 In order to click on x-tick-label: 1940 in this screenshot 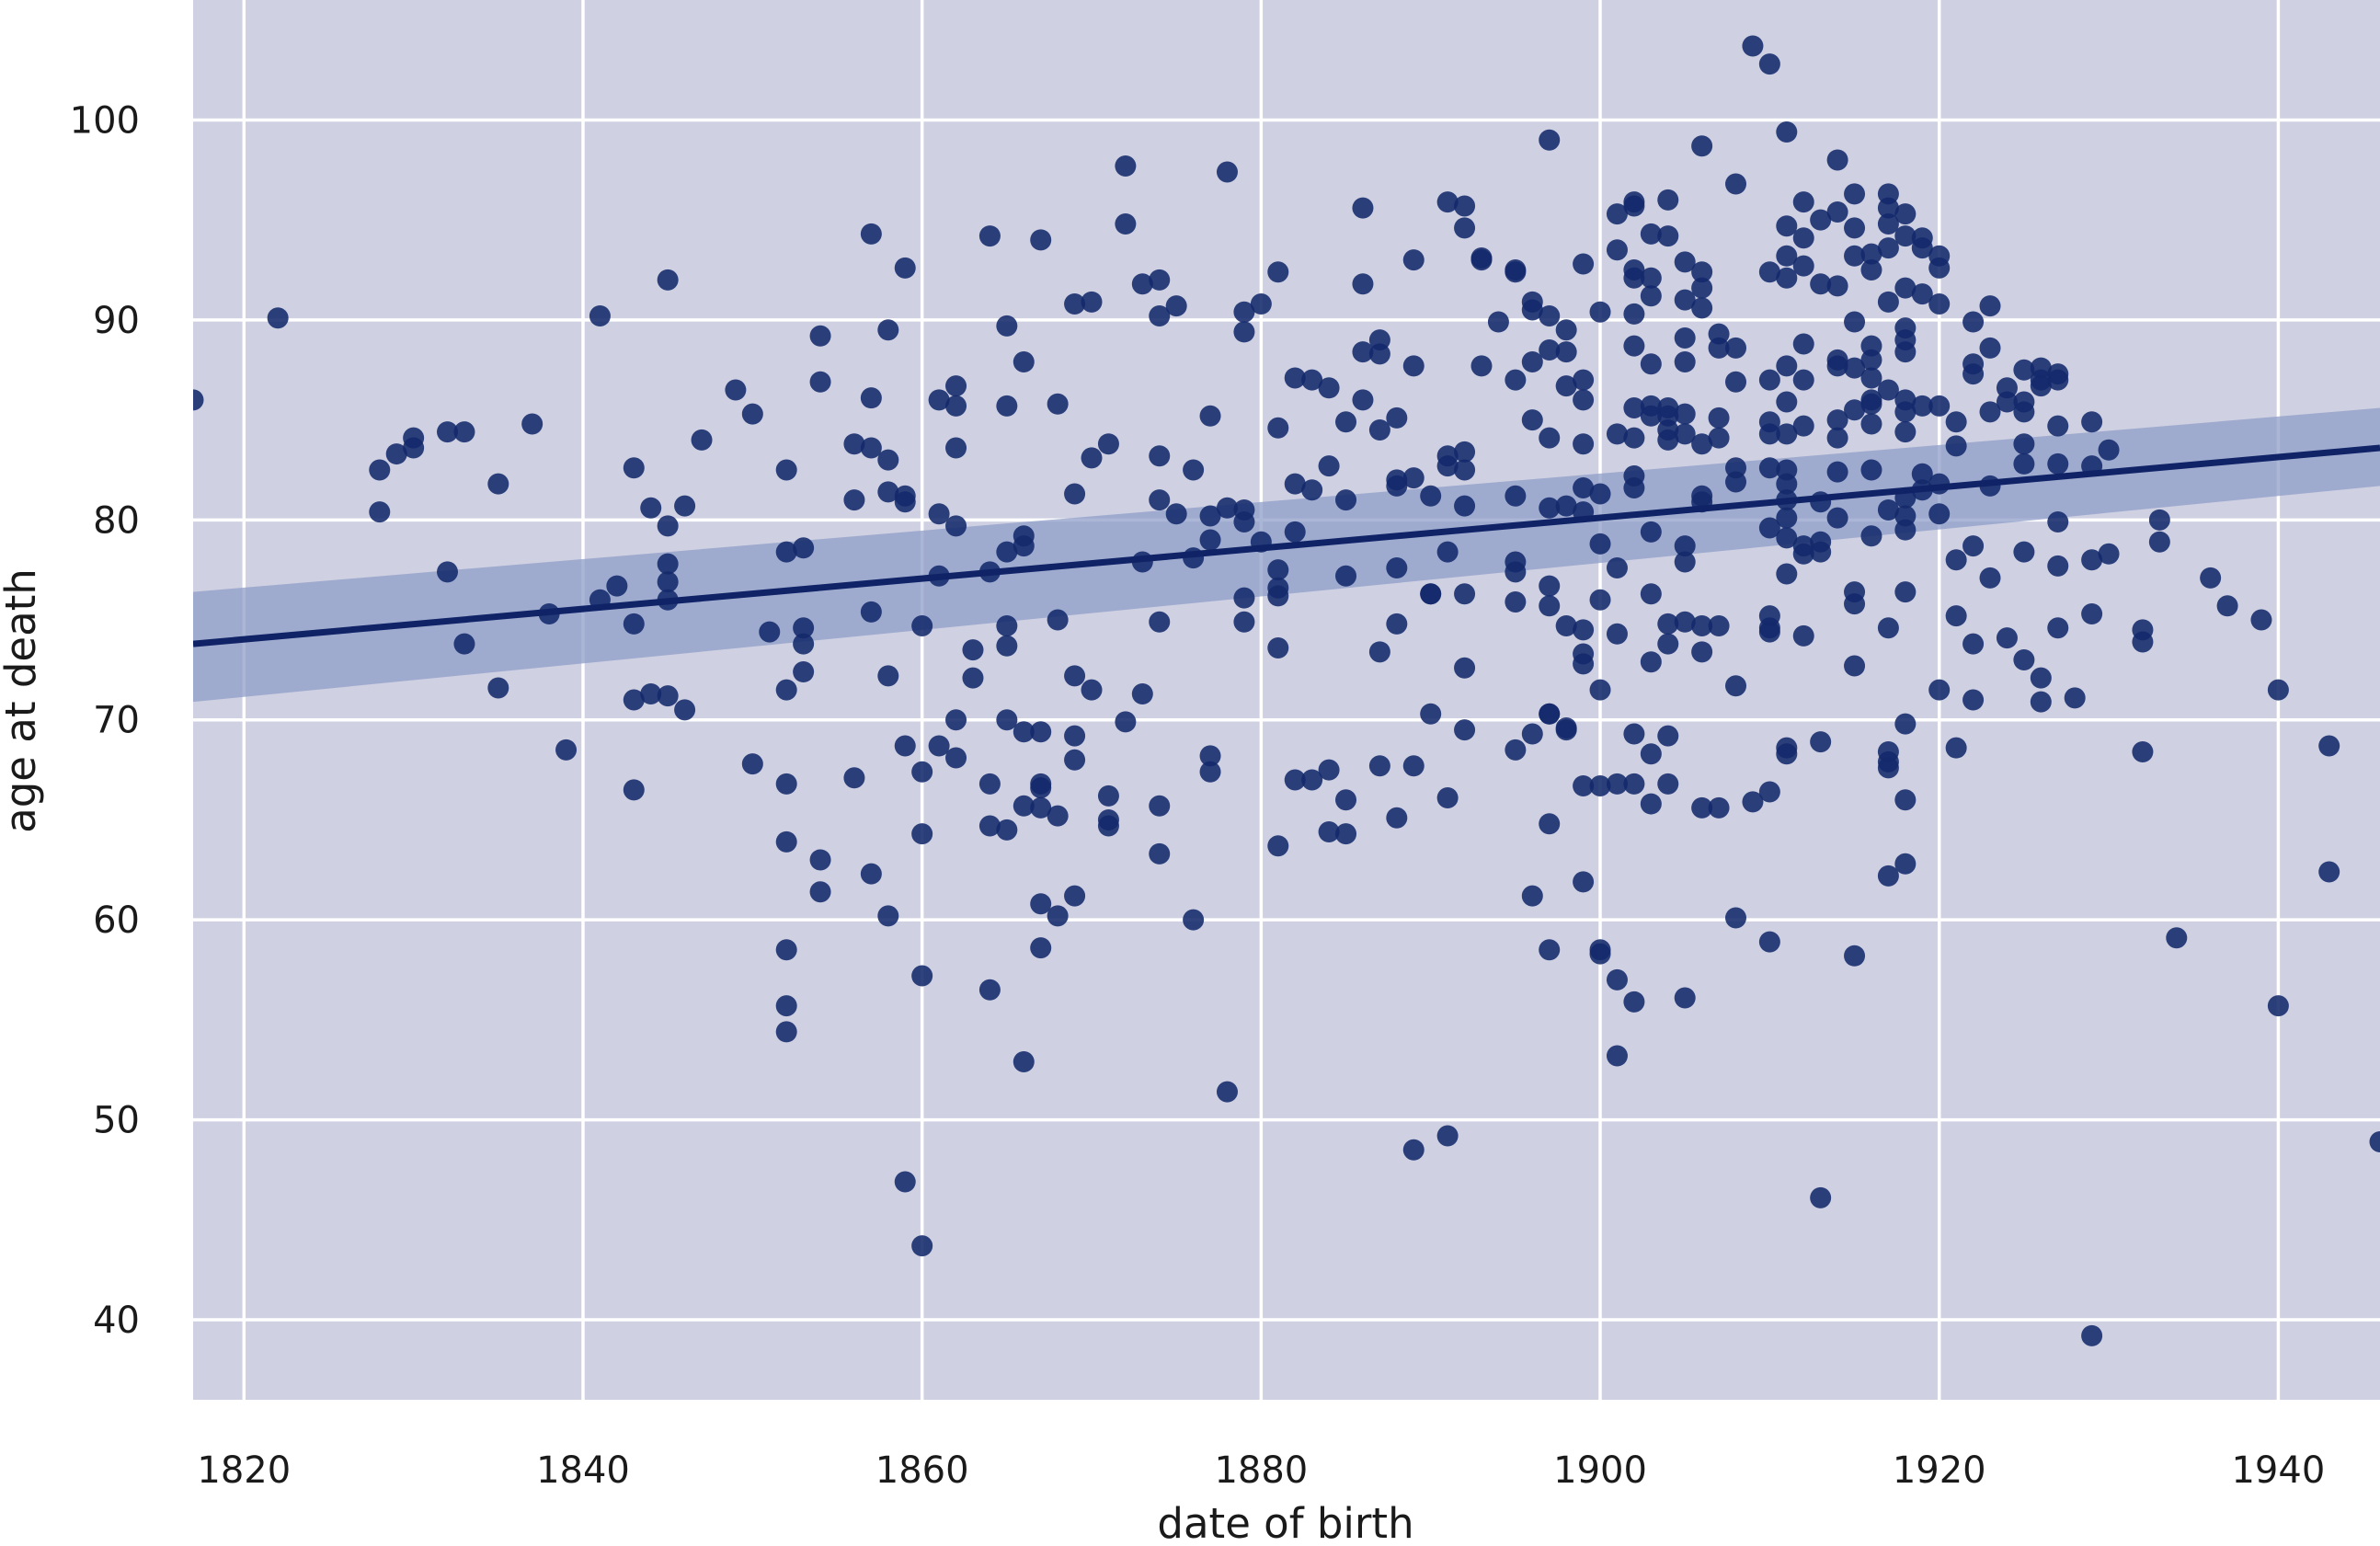, I will do `click(2278, 1470)`.